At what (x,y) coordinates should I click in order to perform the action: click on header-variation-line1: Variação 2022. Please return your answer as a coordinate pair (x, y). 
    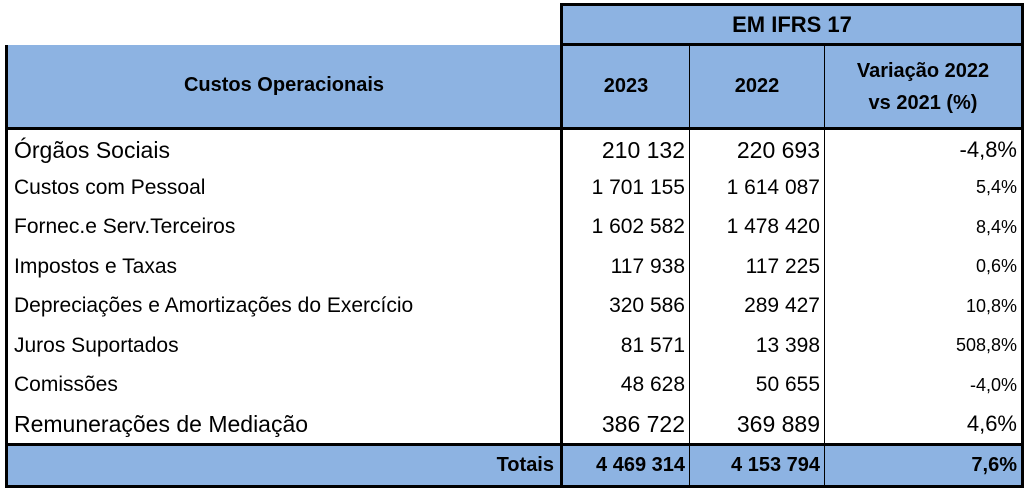
    Looking at the image, I should click on (923, 70).